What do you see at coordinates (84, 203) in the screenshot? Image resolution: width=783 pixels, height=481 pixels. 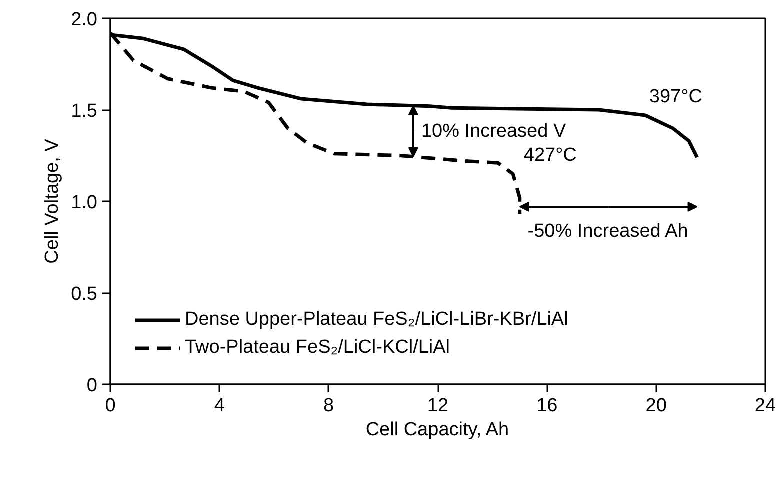 I see `y-tick-label: 1.0` at bounding box center [84, 203].